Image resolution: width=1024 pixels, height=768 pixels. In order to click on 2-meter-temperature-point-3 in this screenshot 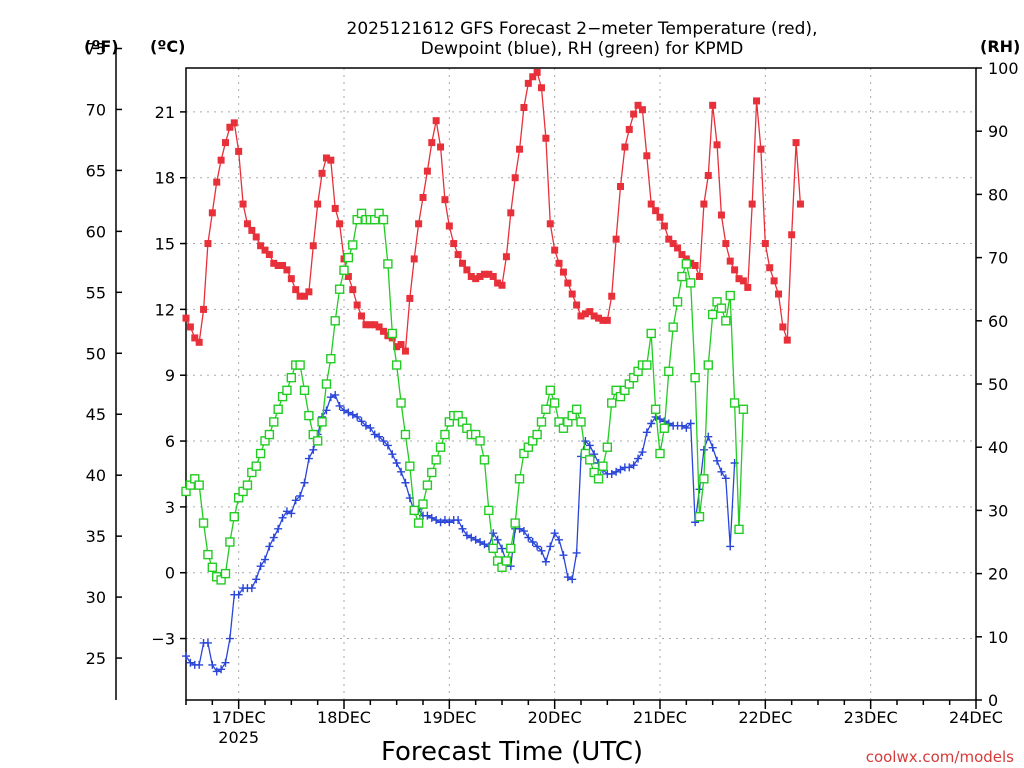, I will do `click(199, 342)`.